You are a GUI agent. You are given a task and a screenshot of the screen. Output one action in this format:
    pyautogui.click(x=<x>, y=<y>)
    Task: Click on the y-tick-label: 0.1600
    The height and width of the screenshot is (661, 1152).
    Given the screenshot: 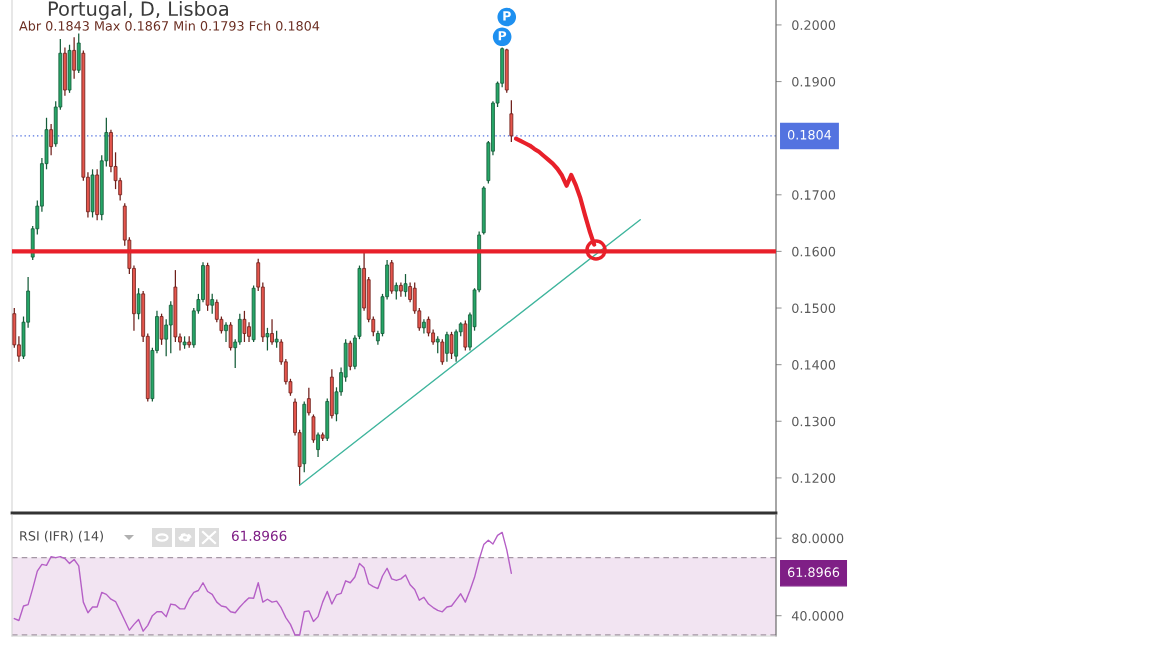 What is the action you would take?
    pyautogui.click(x=814, y=251)
    